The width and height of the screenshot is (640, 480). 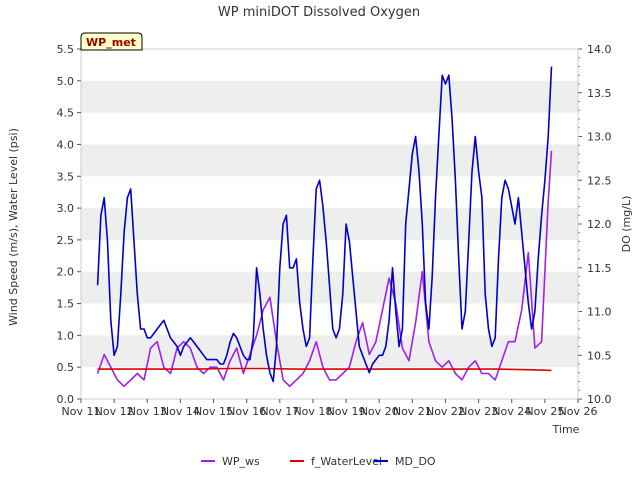 I want to click on x-tick-label: Nov 22, so click(x=445, y=411).